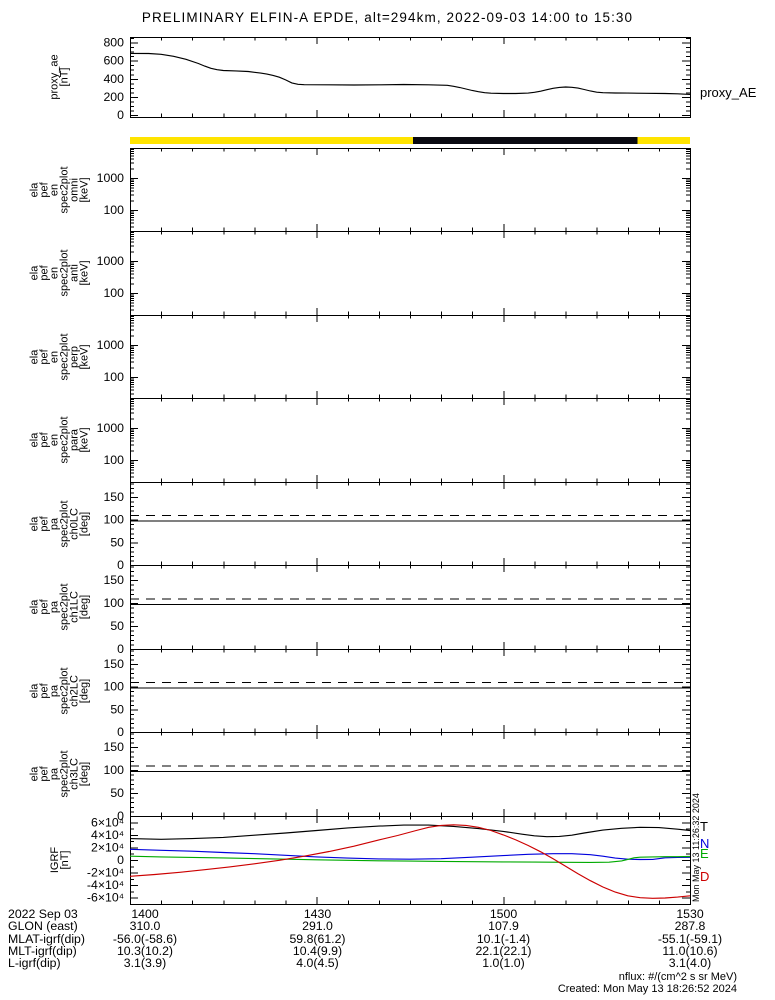 Image resolution: width=775 pixels, height=1000 pixels. I want to click on table-row-label: 2022 Sep 03, so click(43, 914).